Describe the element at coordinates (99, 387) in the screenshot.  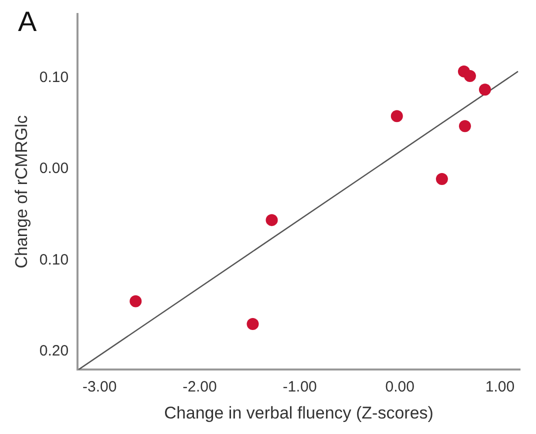
I see `x-tick-label: -3.00` at that location.